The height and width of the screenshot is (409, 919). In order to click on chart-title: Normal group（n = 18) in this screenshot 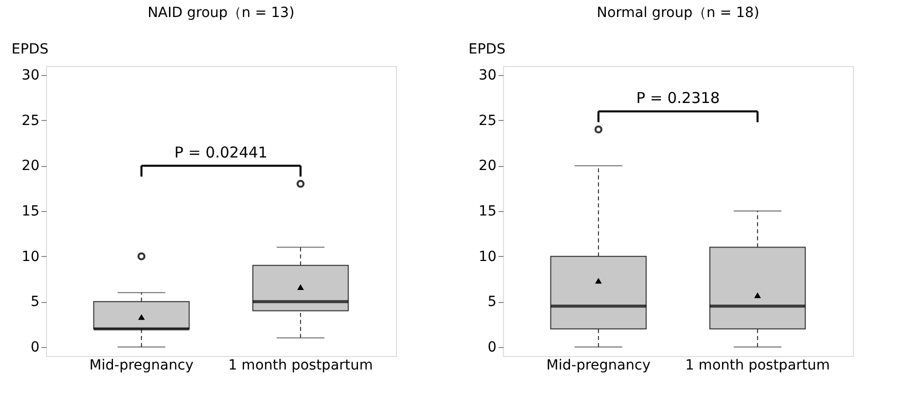, I will do `click(678, 13)`.